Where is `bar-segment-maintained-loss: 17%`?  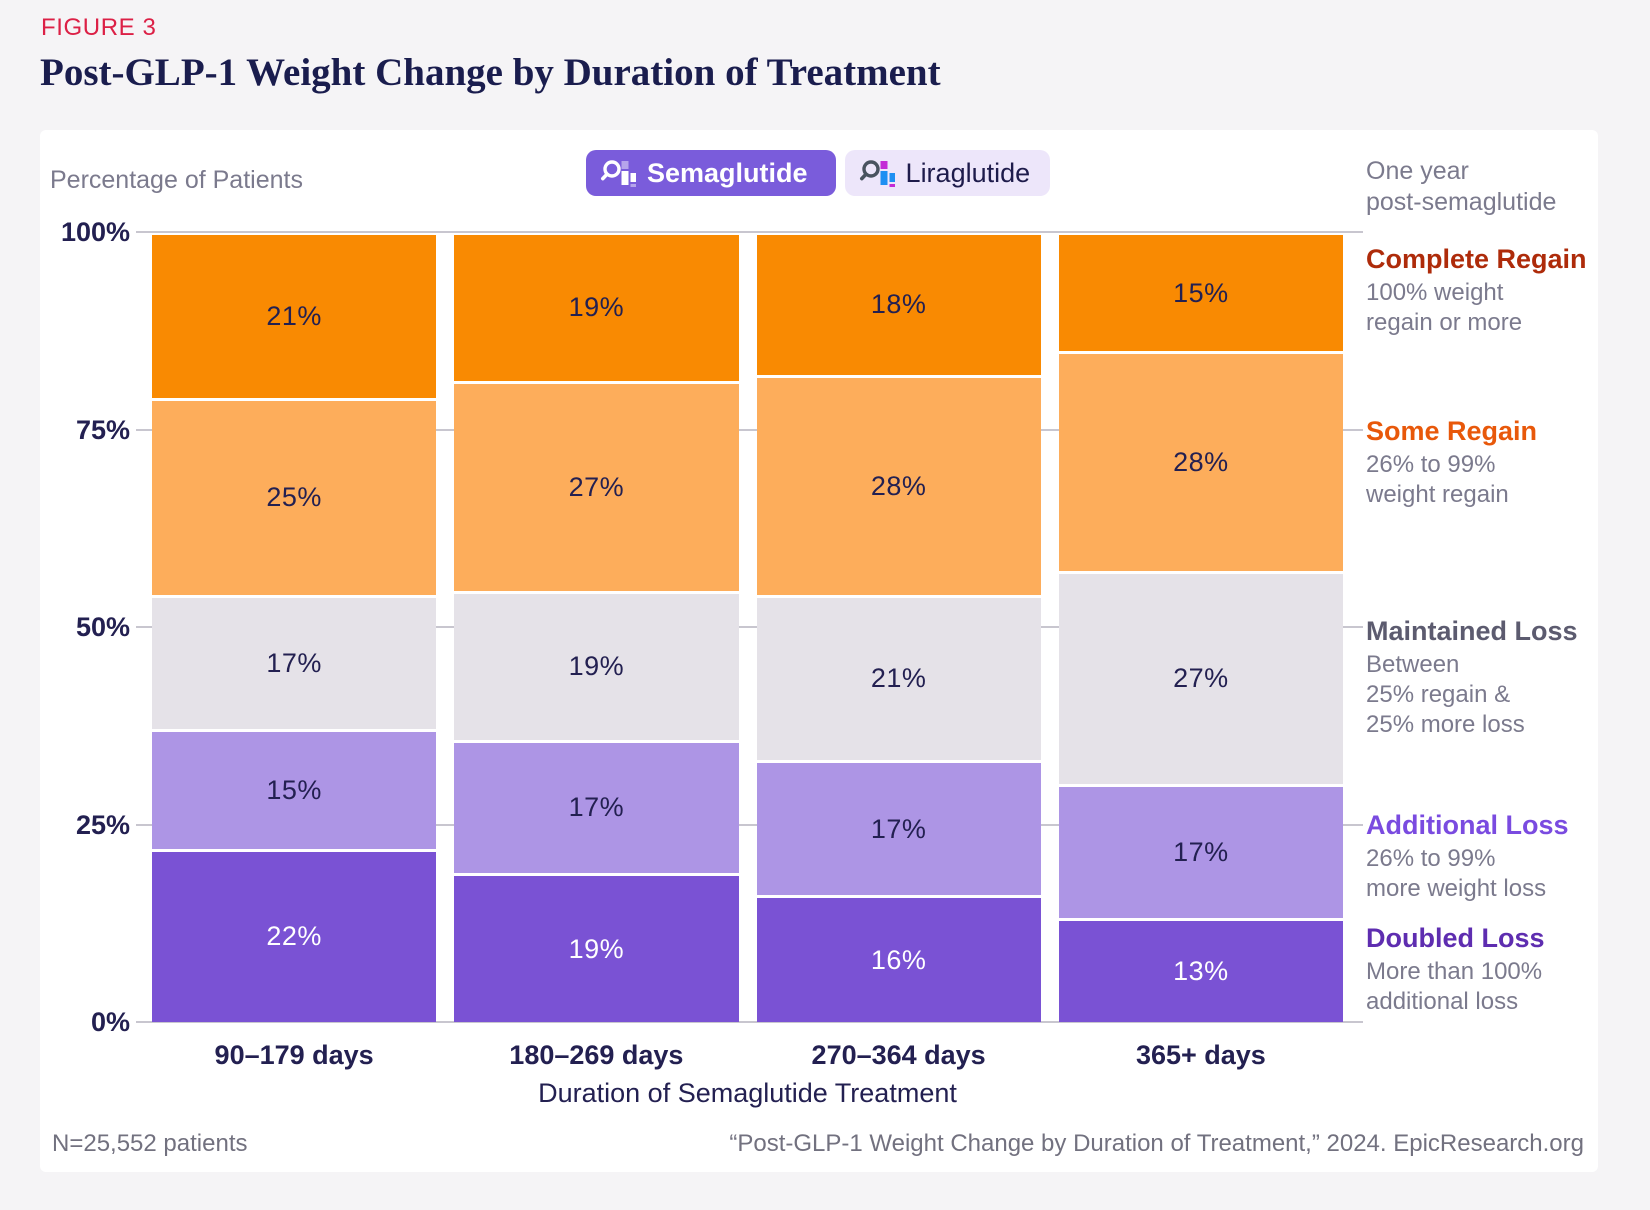
bar-segment-maintained-loss: 17% is located at coordinates (294, 662).